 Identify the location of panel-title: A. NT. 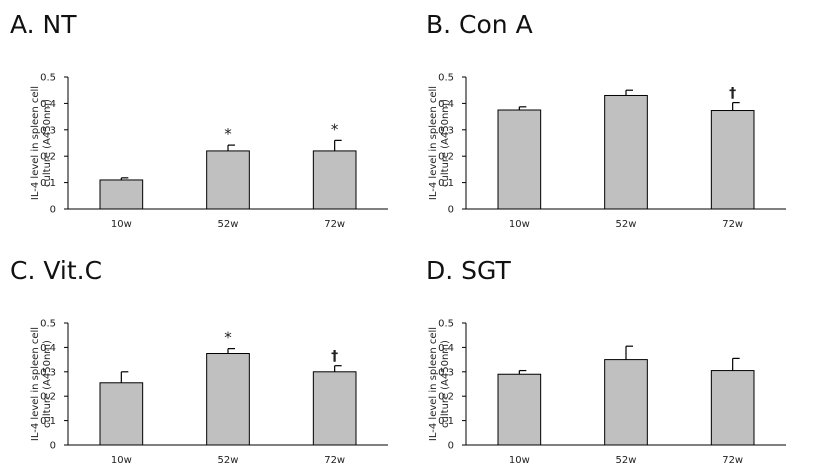
(43, 24).